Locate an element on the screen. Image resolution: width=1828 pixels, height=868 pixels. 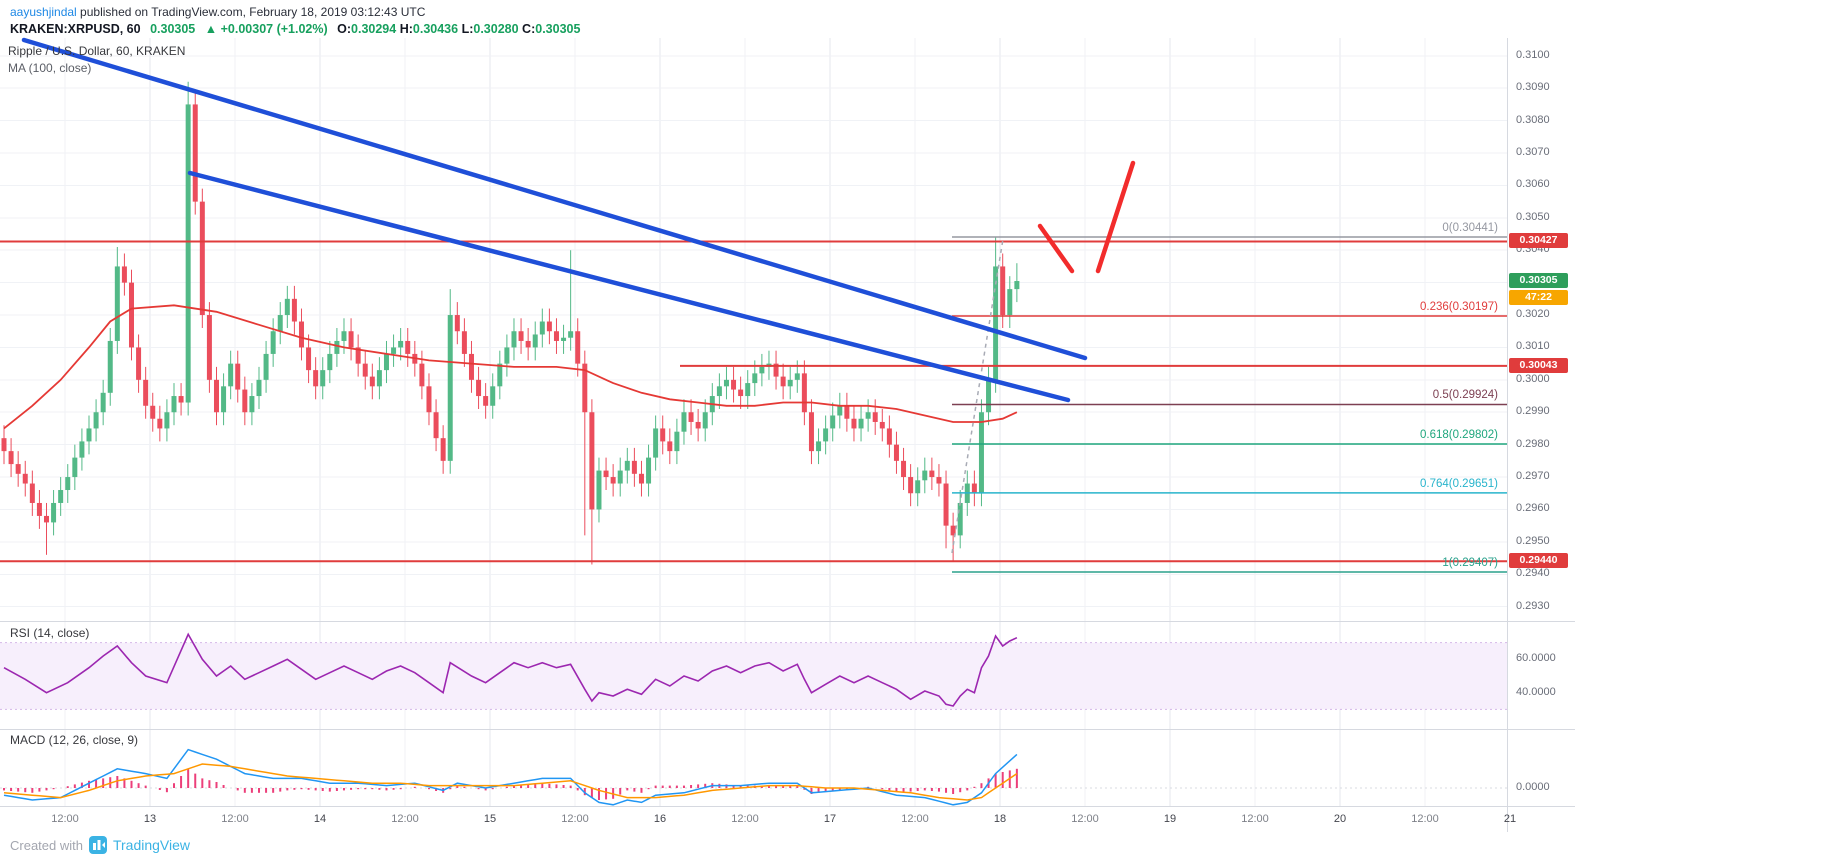
price-change: +0.00307 (+1.02%) is located at coordinates (274, 29).